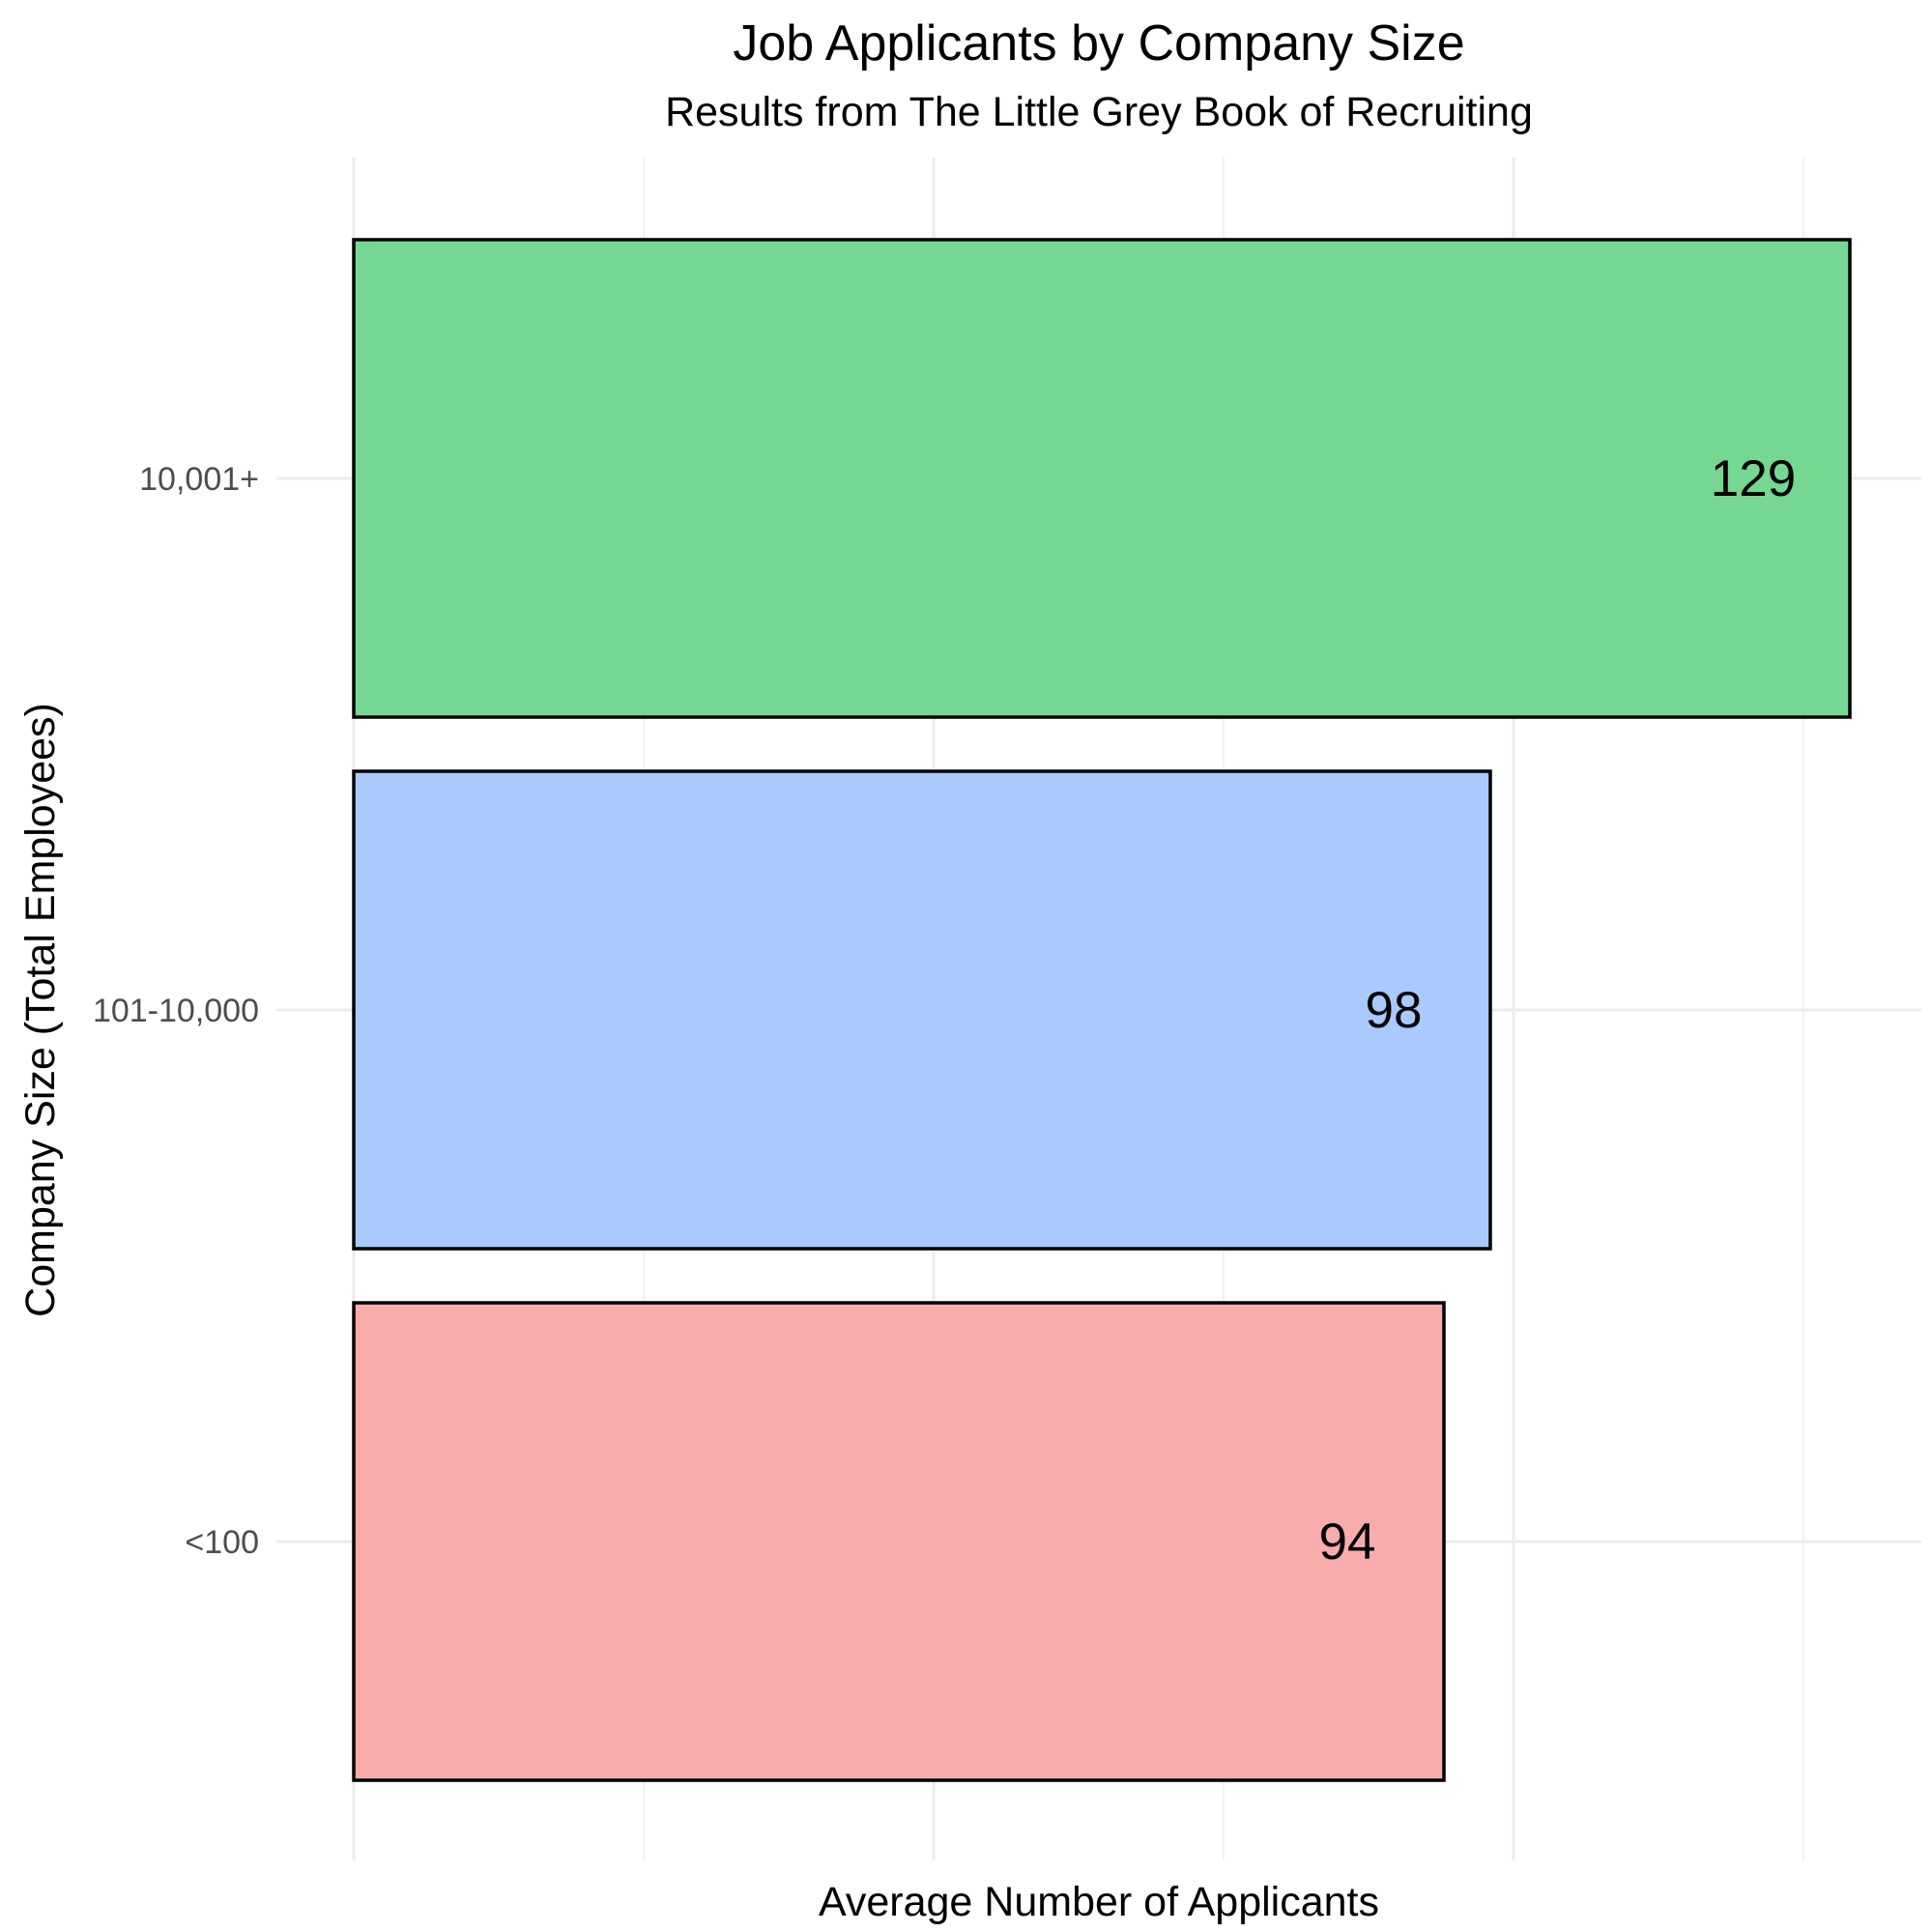 The image size is (1932, 1932). I want to click on chart-title: Job Applicants by Company Size, so click(1098, 43).